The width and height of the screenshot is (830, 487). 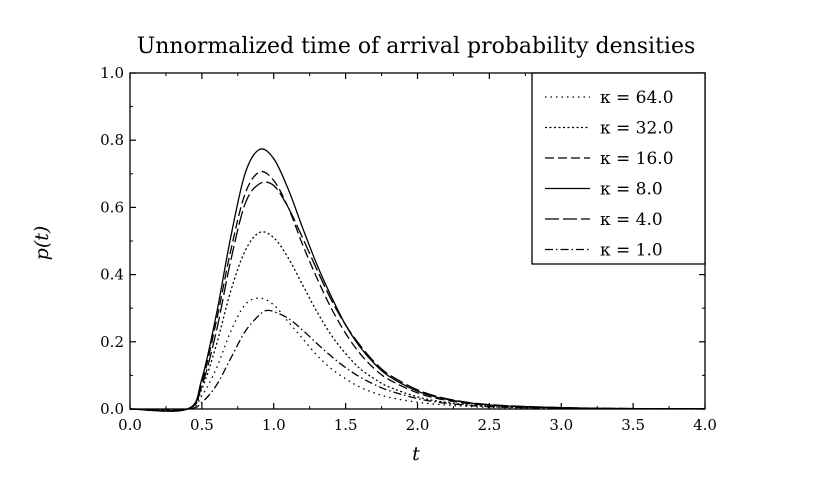 What do you see at coordinates (631, 190) in the screenshot?
I see `legend-label-3: κ = 8.0` at bounding box center [631, 190].